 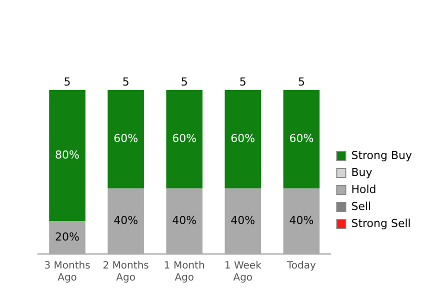 What do you see at coordinates (381, 155) in the screenshot?
I see `legend-label: Strong Buy` at bounding box center [381, 155].